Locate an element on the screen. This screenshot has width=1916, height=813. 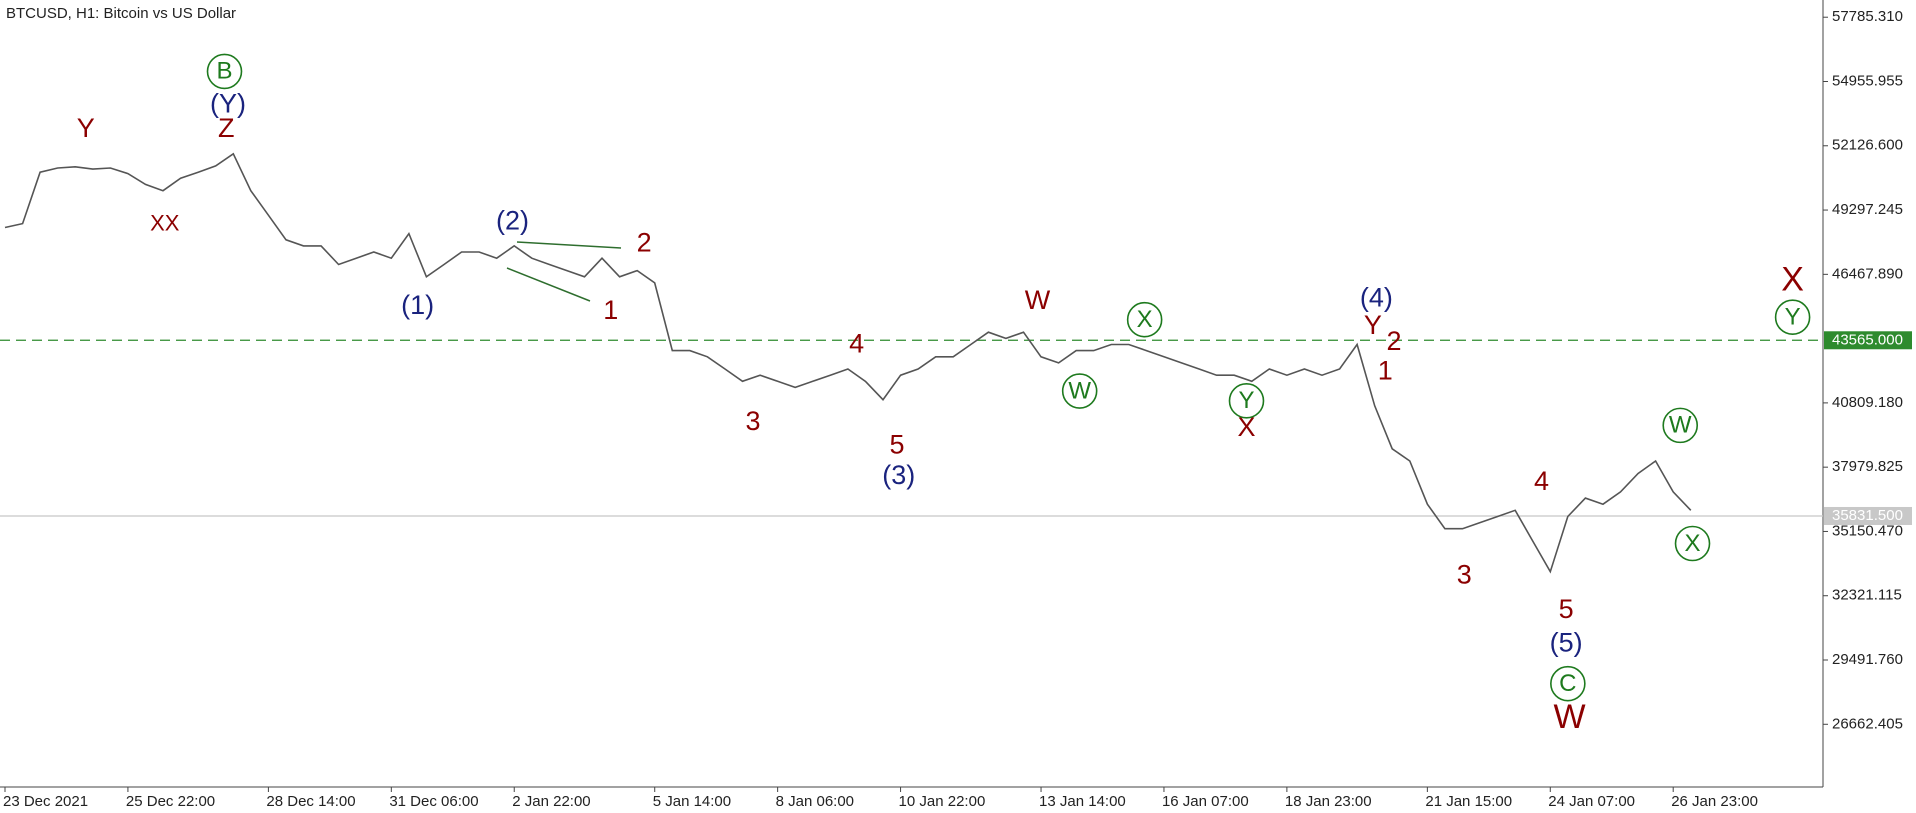
chart-title: BTCUSD, H1: Bitcoin vs US Dollar is located at coordinates (121, 13).